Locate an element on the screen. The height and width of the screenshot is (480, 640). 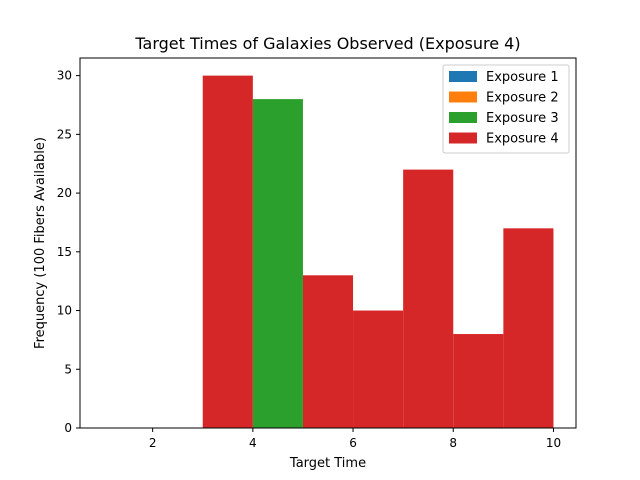
x-tick-label: 6 is located at coordinates (353, 443).